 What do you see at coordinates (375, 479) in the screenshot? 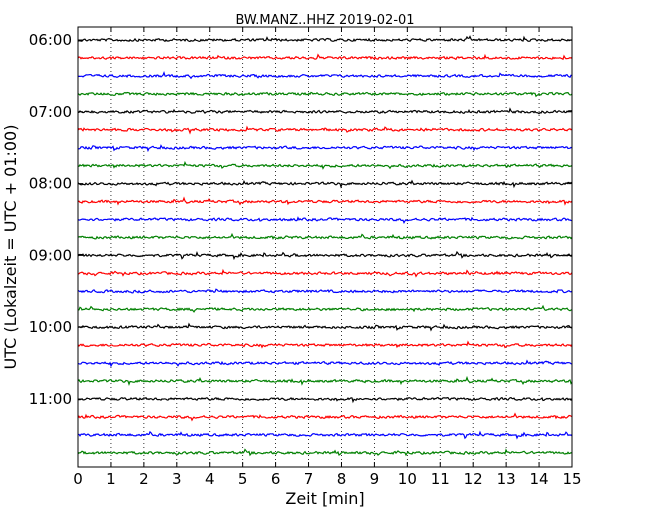
I see `x-tick-label: 9` at bounding box center [375, 479].